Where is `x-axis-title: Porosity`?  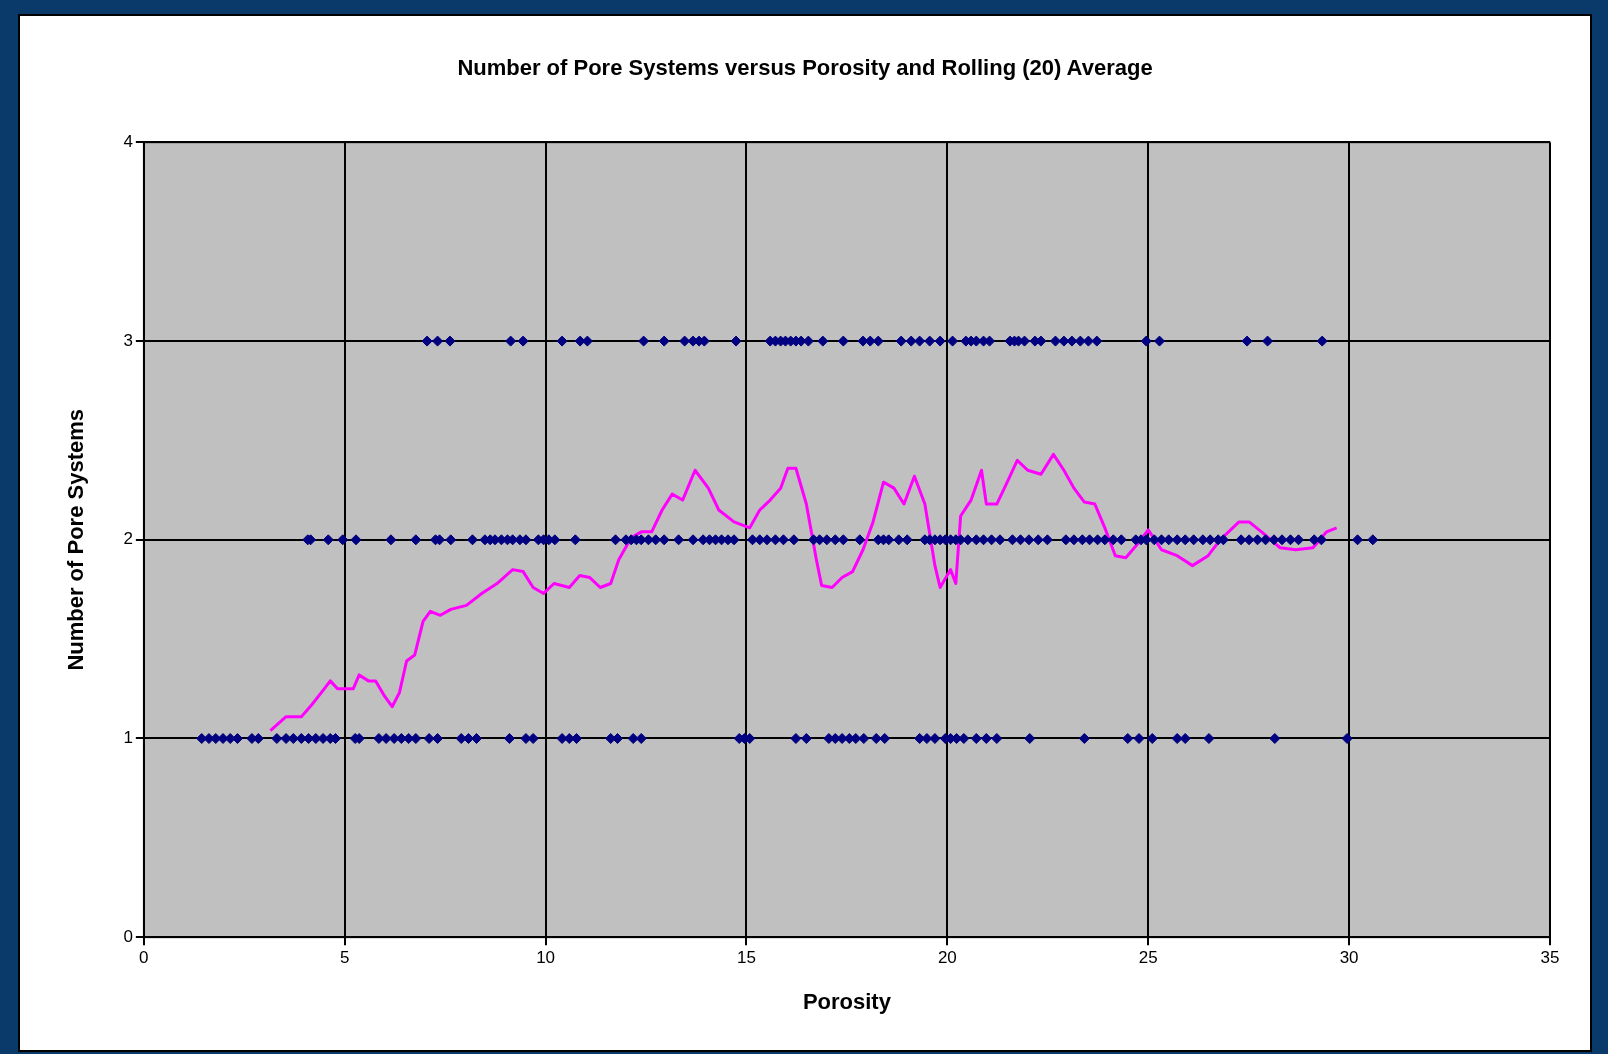 x-axis-title: Porosity is located at coordinates (847, 1001).